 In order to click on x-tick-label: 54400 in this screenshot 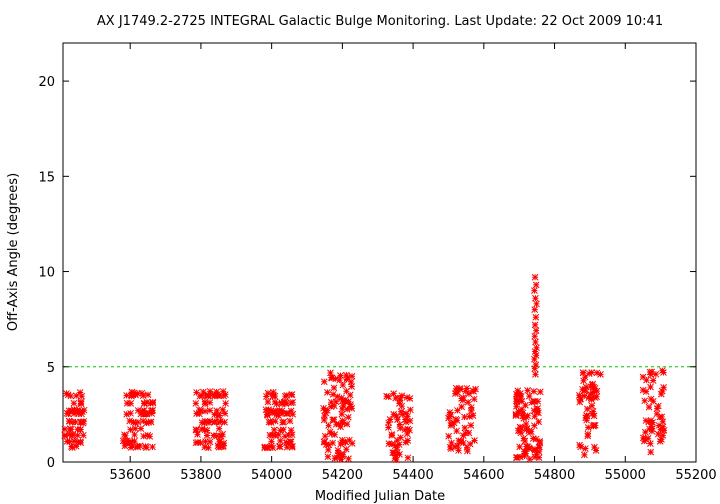, I will do `click(412, 475)`.